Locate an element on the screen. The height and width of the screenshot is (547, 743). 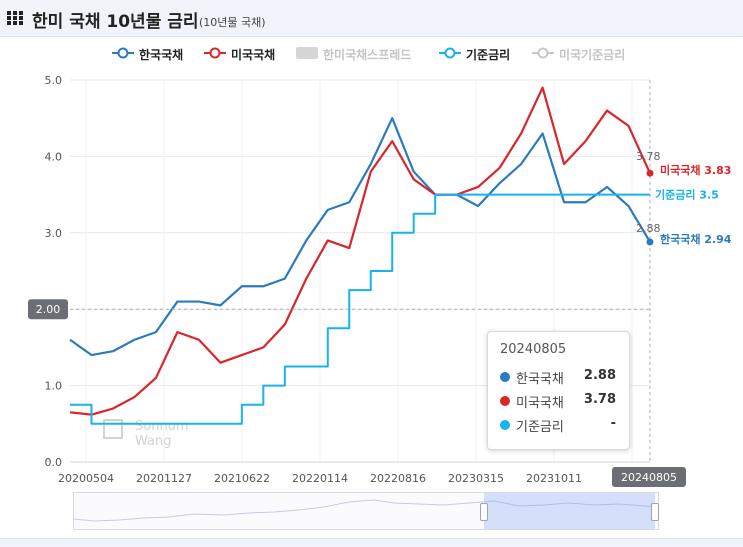
y-tick-label: 4.0 is located at coordinates (54, 156).